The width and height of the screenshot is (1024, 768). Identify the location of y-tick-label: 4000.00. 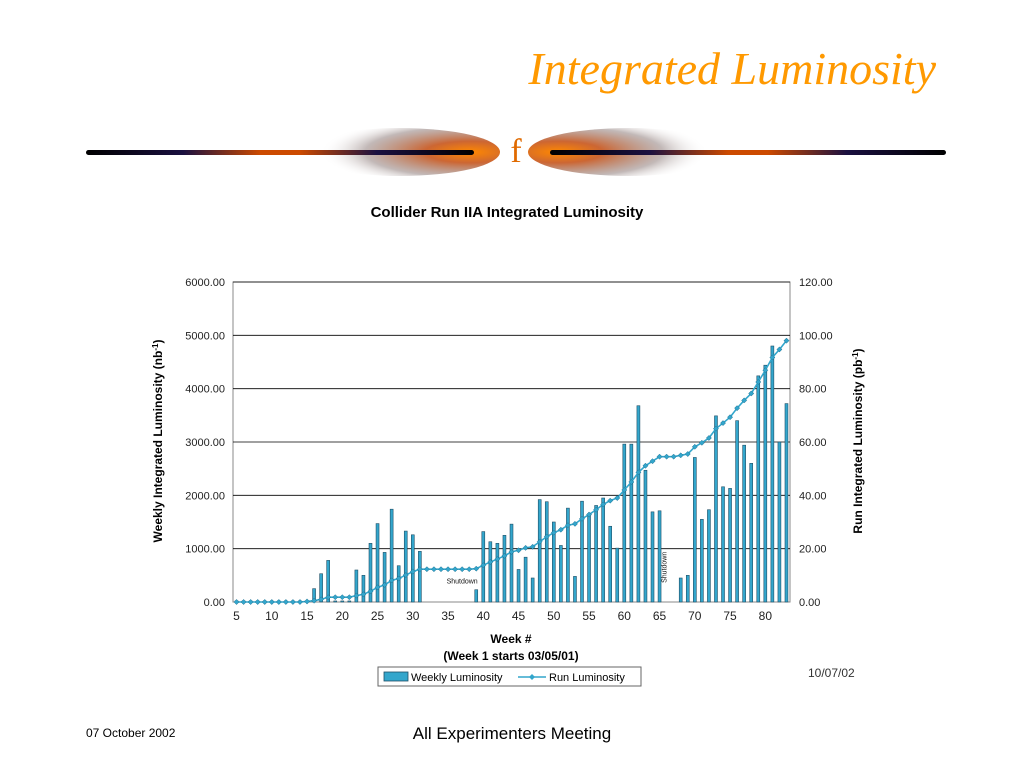
(205, 390).